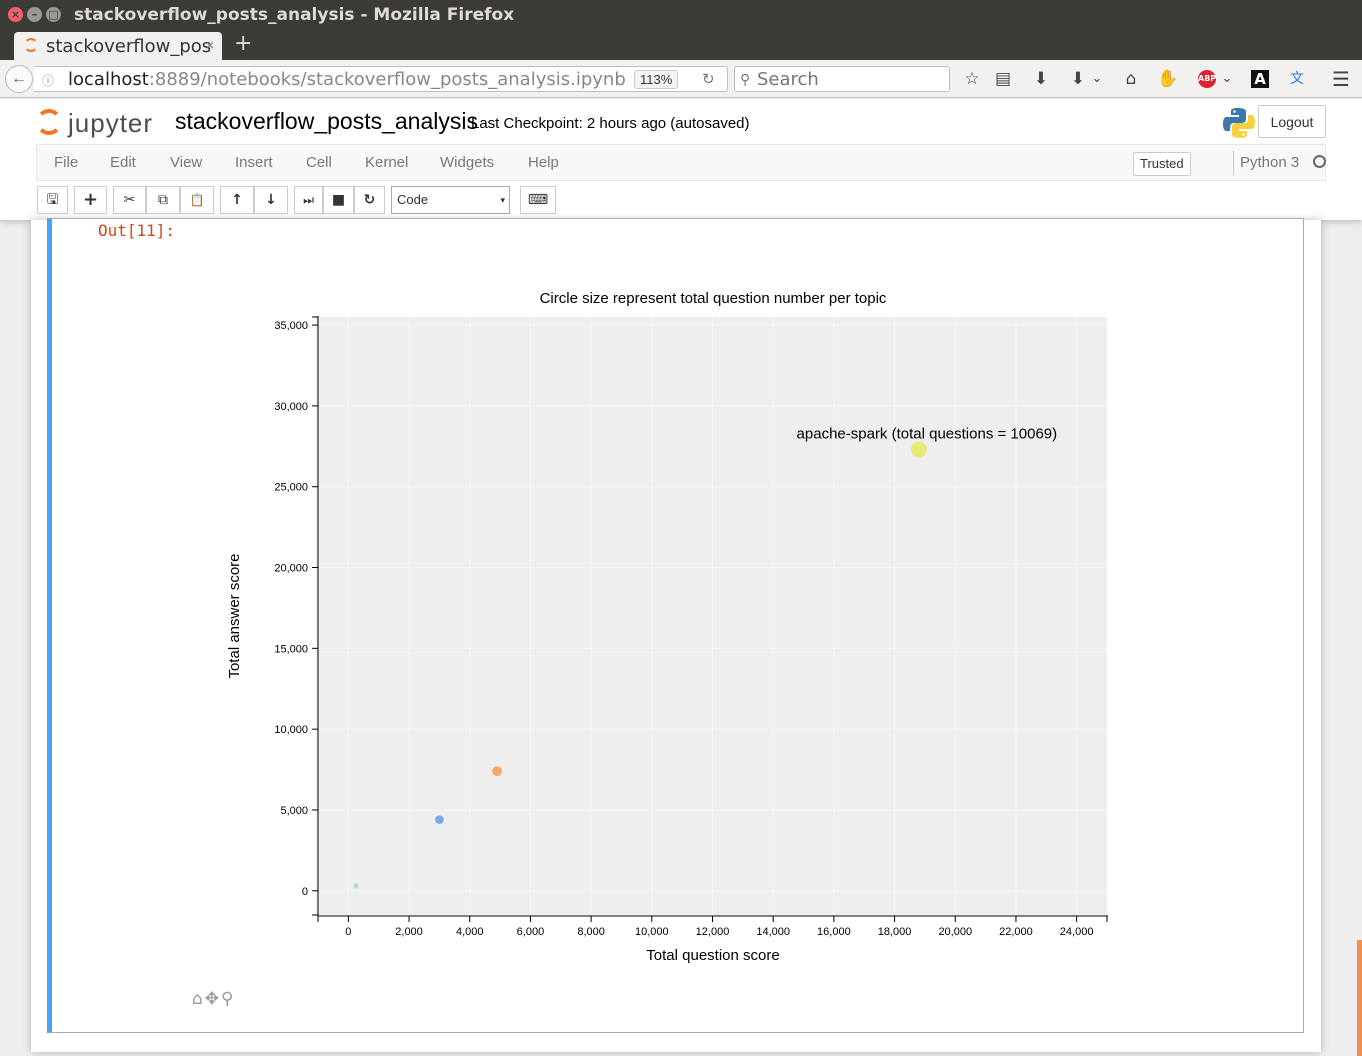 The image size is (1362, 1056). Describe the element at coordinates (1097, 78) in the screenshot. I see `pocket-dropdown-icon: ⌄` at that location.